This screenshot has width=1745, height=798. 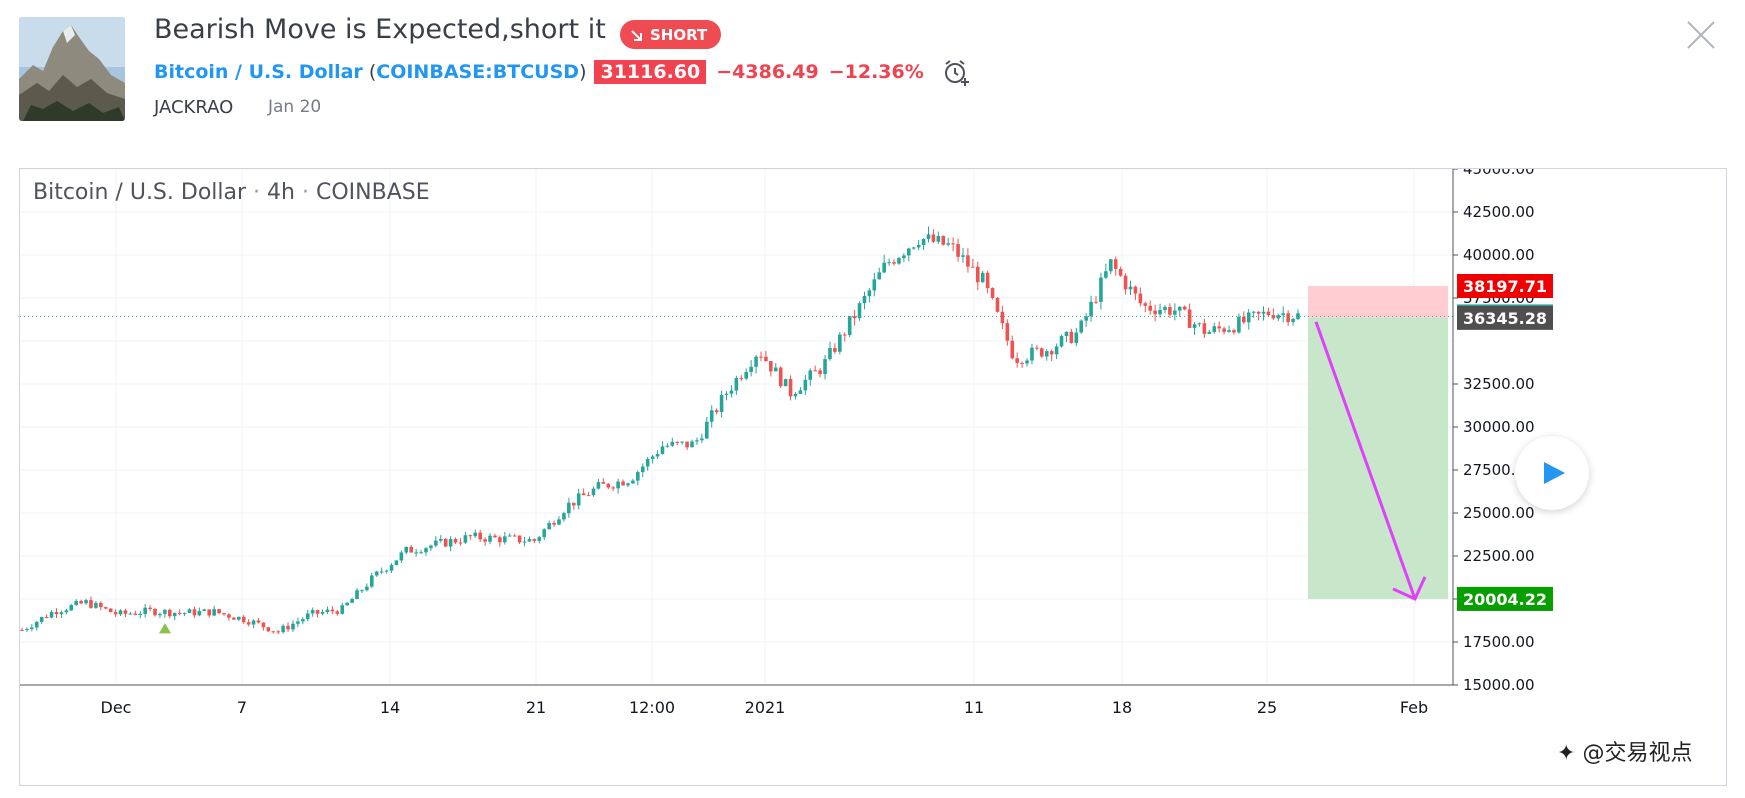 What do you see at coordinates (1499, 173) in the screenshot?
I see `y-tick-label: 45000.00` at bounding box center [1499, 173].